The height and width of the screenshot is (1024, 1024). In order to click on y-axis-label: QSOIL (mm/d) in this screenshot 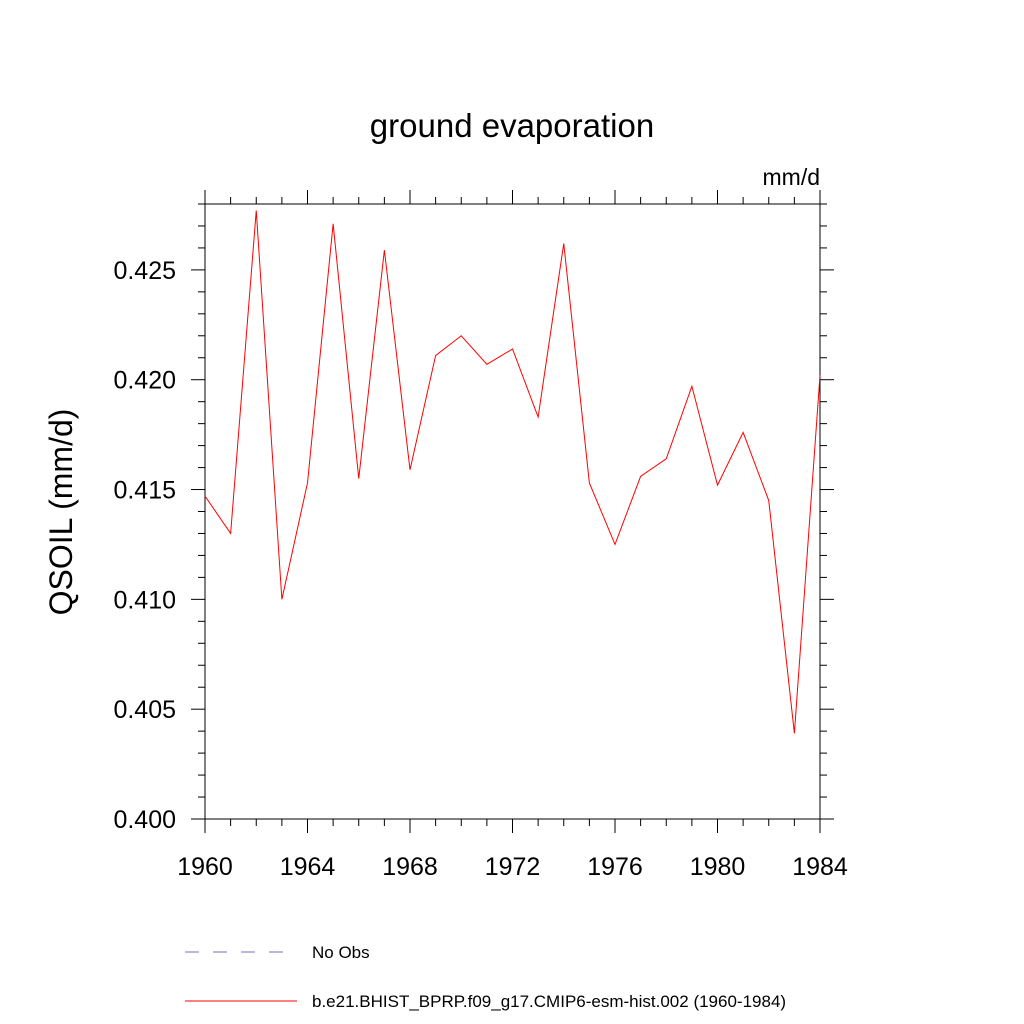, I will do `click(61, 512)`.